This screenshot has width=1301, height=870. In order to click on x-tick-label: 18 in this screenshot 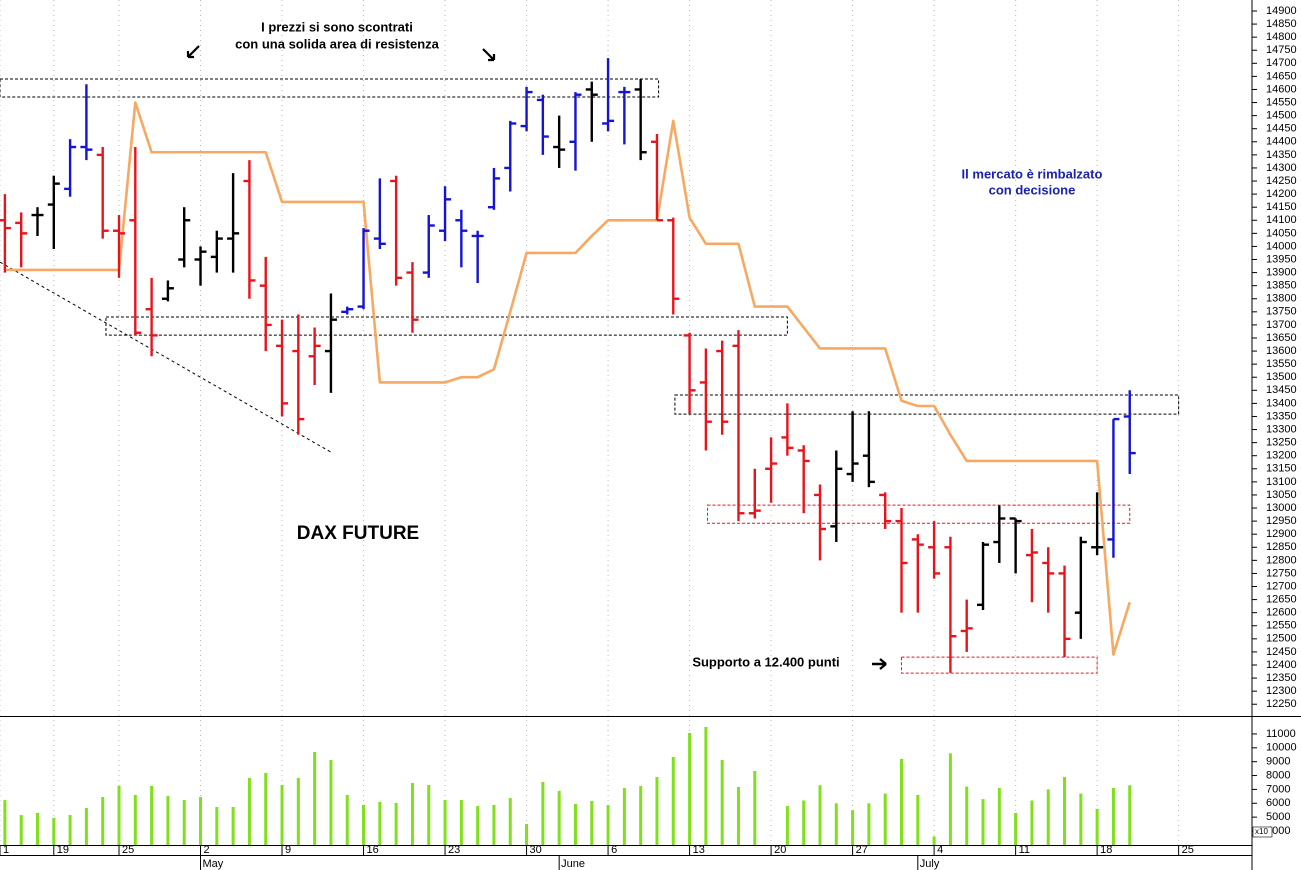, I will do `click(1106, 850)`.